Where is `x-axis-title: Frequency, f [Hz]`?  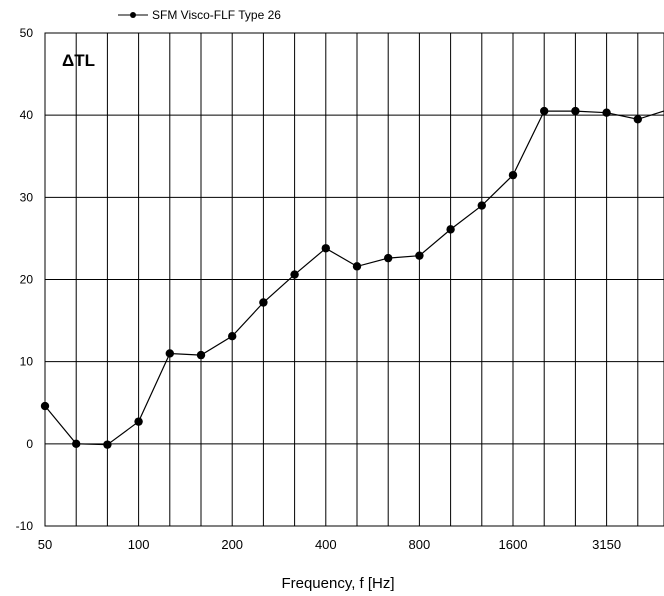
x-axis-title: Frequency, f [Hz] is located at coordinates (337, 583).